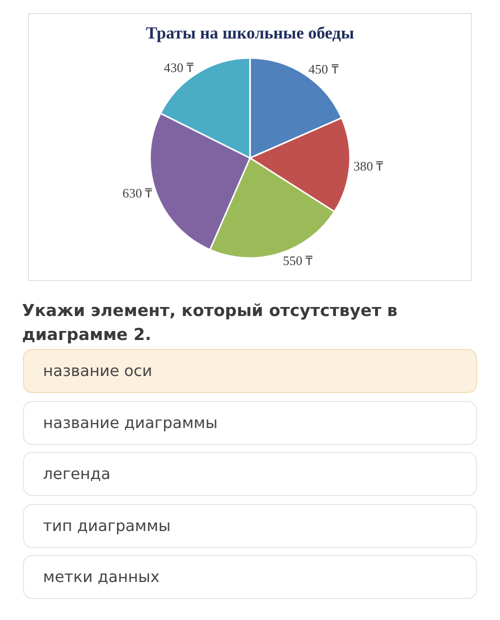 This screenshot has width=500, height=620. What do you see at coordinates (250, 33) in the screenshot?
I see `chart-title: Траты на школьные обеды` at bounding box center [250, 33].